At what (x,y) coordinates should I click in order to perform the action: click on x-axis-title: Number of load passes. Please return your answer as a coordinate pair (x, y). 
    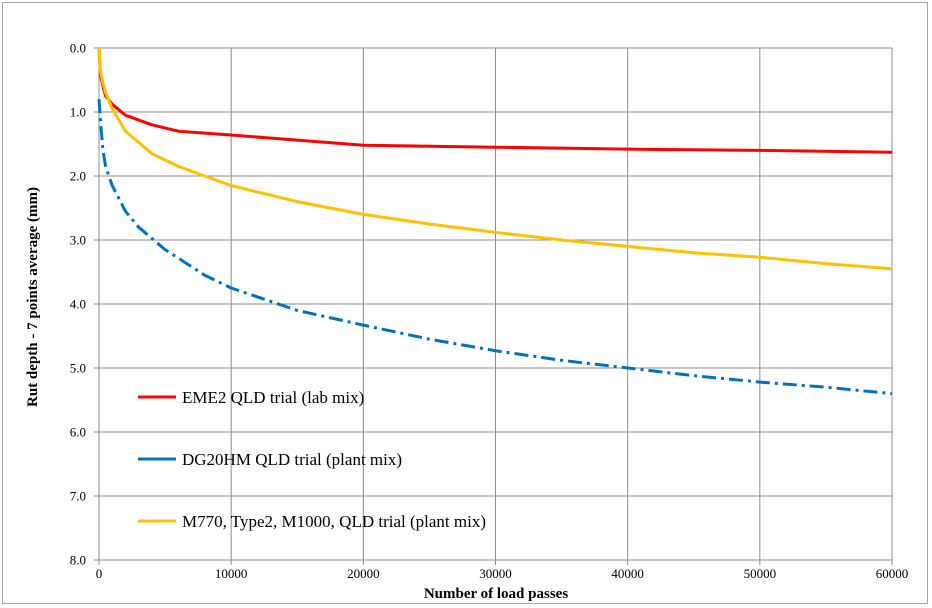
    Looking at the image, I should click on (496, 594).